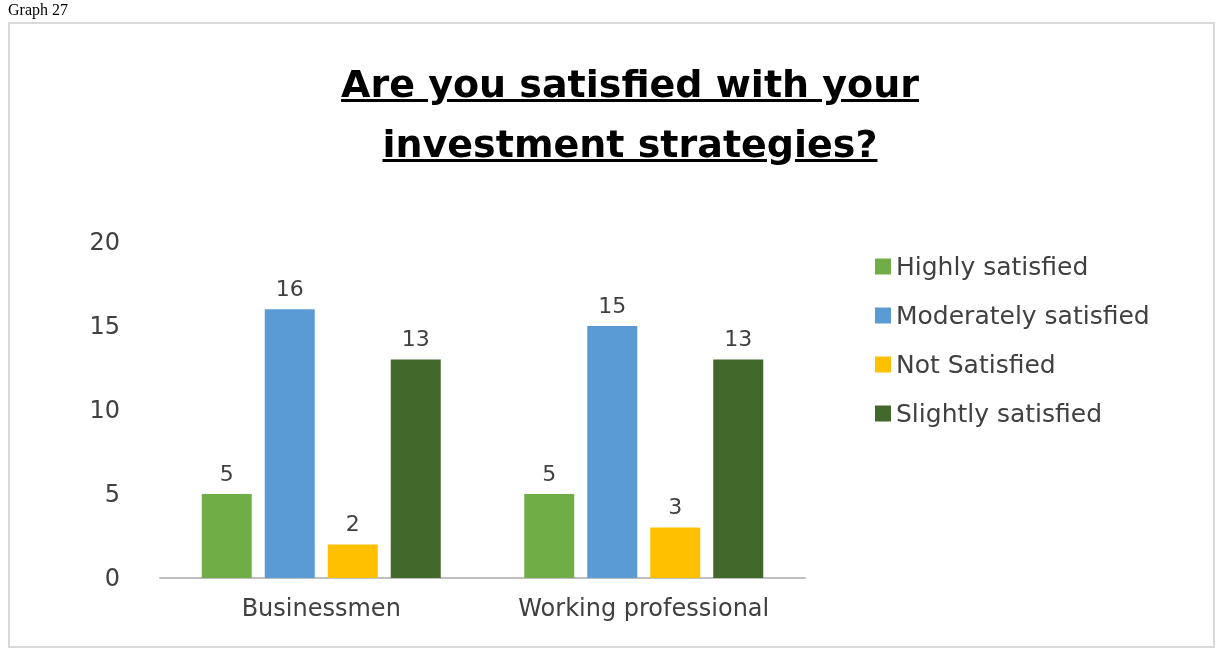 The width and height of the screenshot is (1223, 648). What do you see at coordinates (40, 9) in the screenshot?
I see `caption: Graph 27` at bounding box center [40, 9].